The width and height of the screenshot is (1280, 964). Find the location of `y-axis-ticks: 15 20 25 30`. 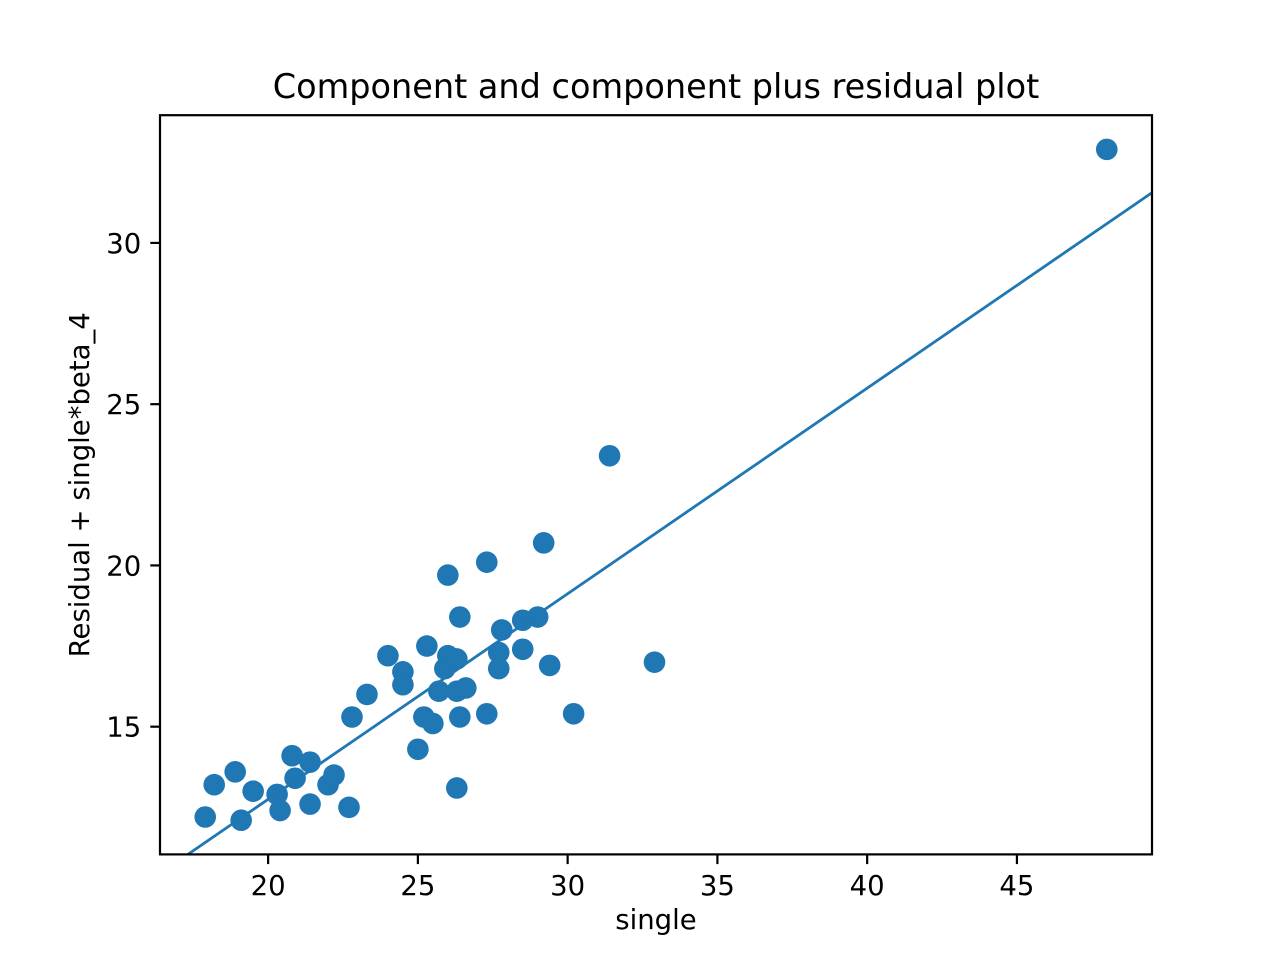

y-axis-ticks: 15 20 25 30 is located at coordinates (133, 486).